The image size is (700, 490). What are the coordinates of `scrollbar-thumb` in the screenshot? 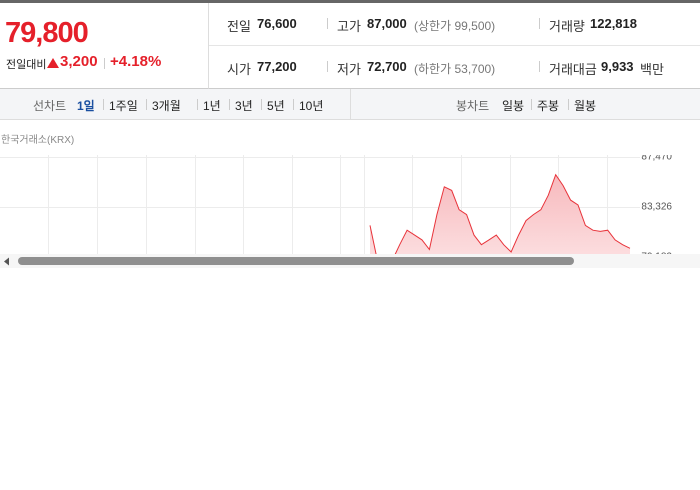 It's located at (296, 261).